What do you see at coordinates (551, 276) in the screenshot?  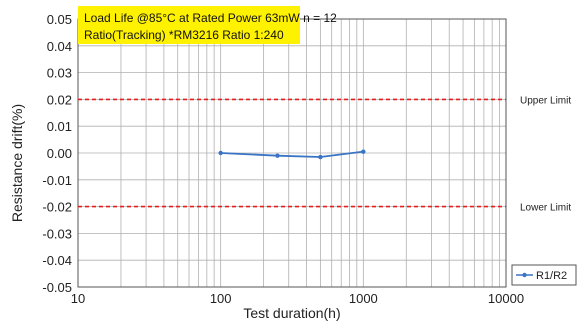 I see `legend-label: R1/R2` at bounding box center [551, 276].